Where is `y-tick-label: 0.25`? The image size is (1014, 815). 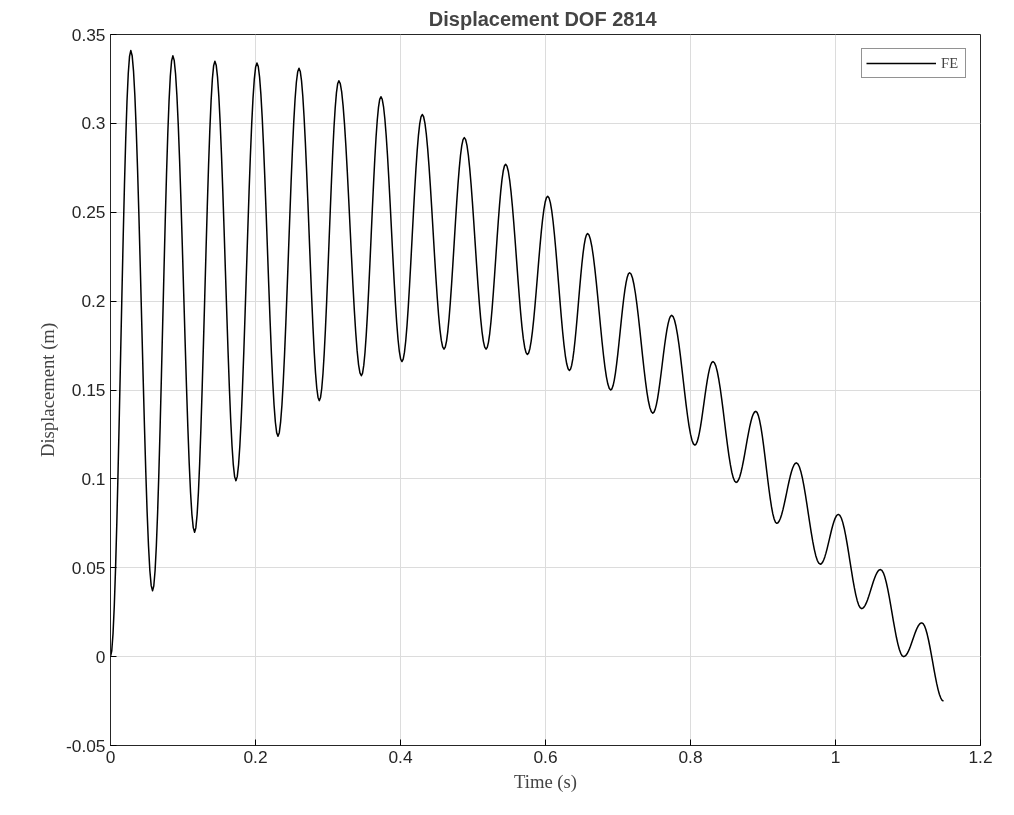 y-tick-label: 0.25 is located at coordinates (88, 212).